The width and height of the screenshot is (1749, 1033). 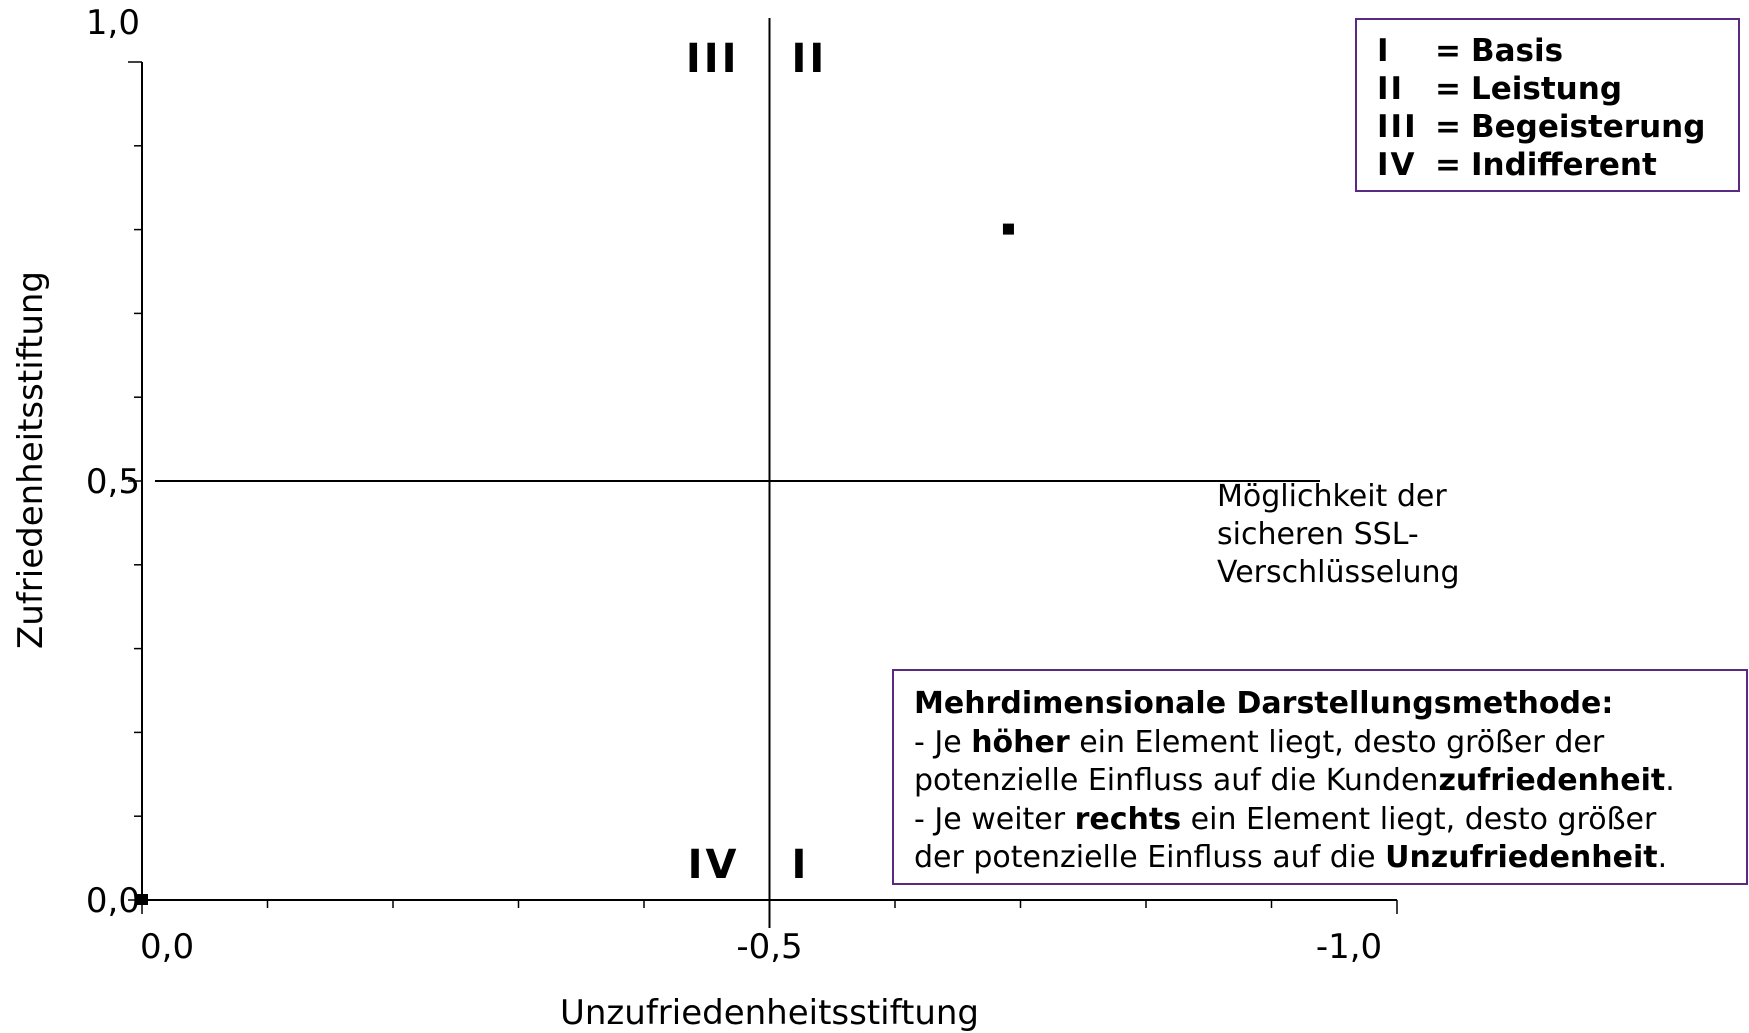 I want to click on y-axis-label: Zufriedenheitsstiftung, so click(x=31, y=460).